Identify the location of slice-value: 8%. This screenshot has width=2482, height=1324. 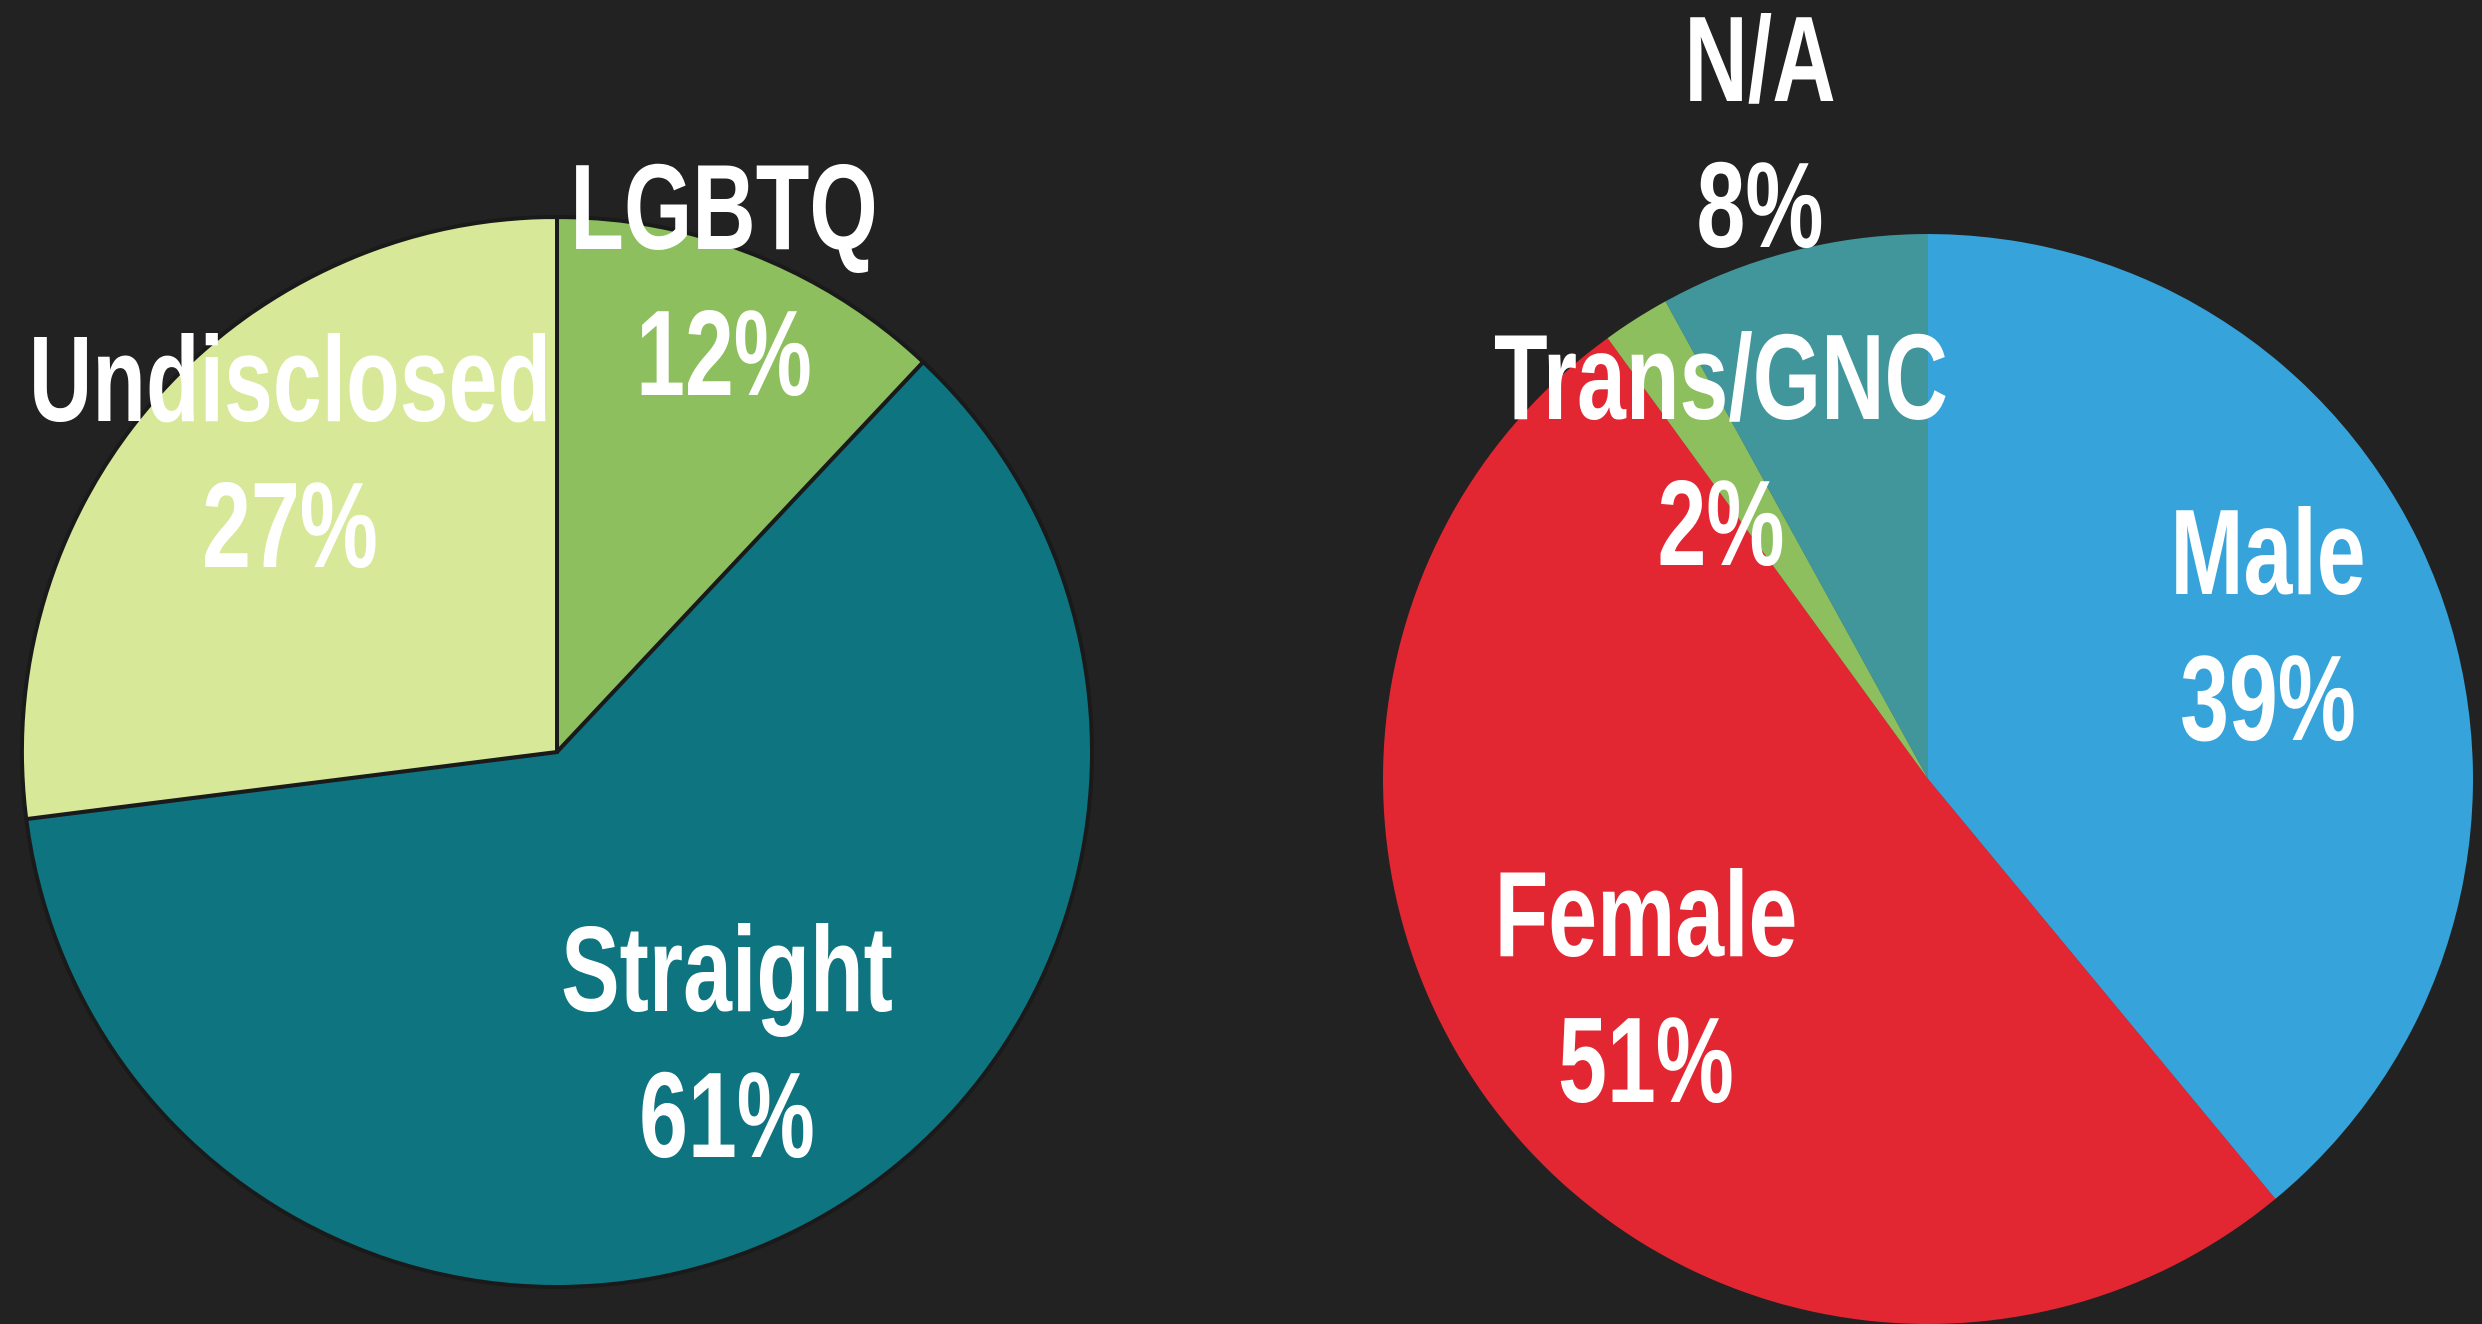
(1760, 205).